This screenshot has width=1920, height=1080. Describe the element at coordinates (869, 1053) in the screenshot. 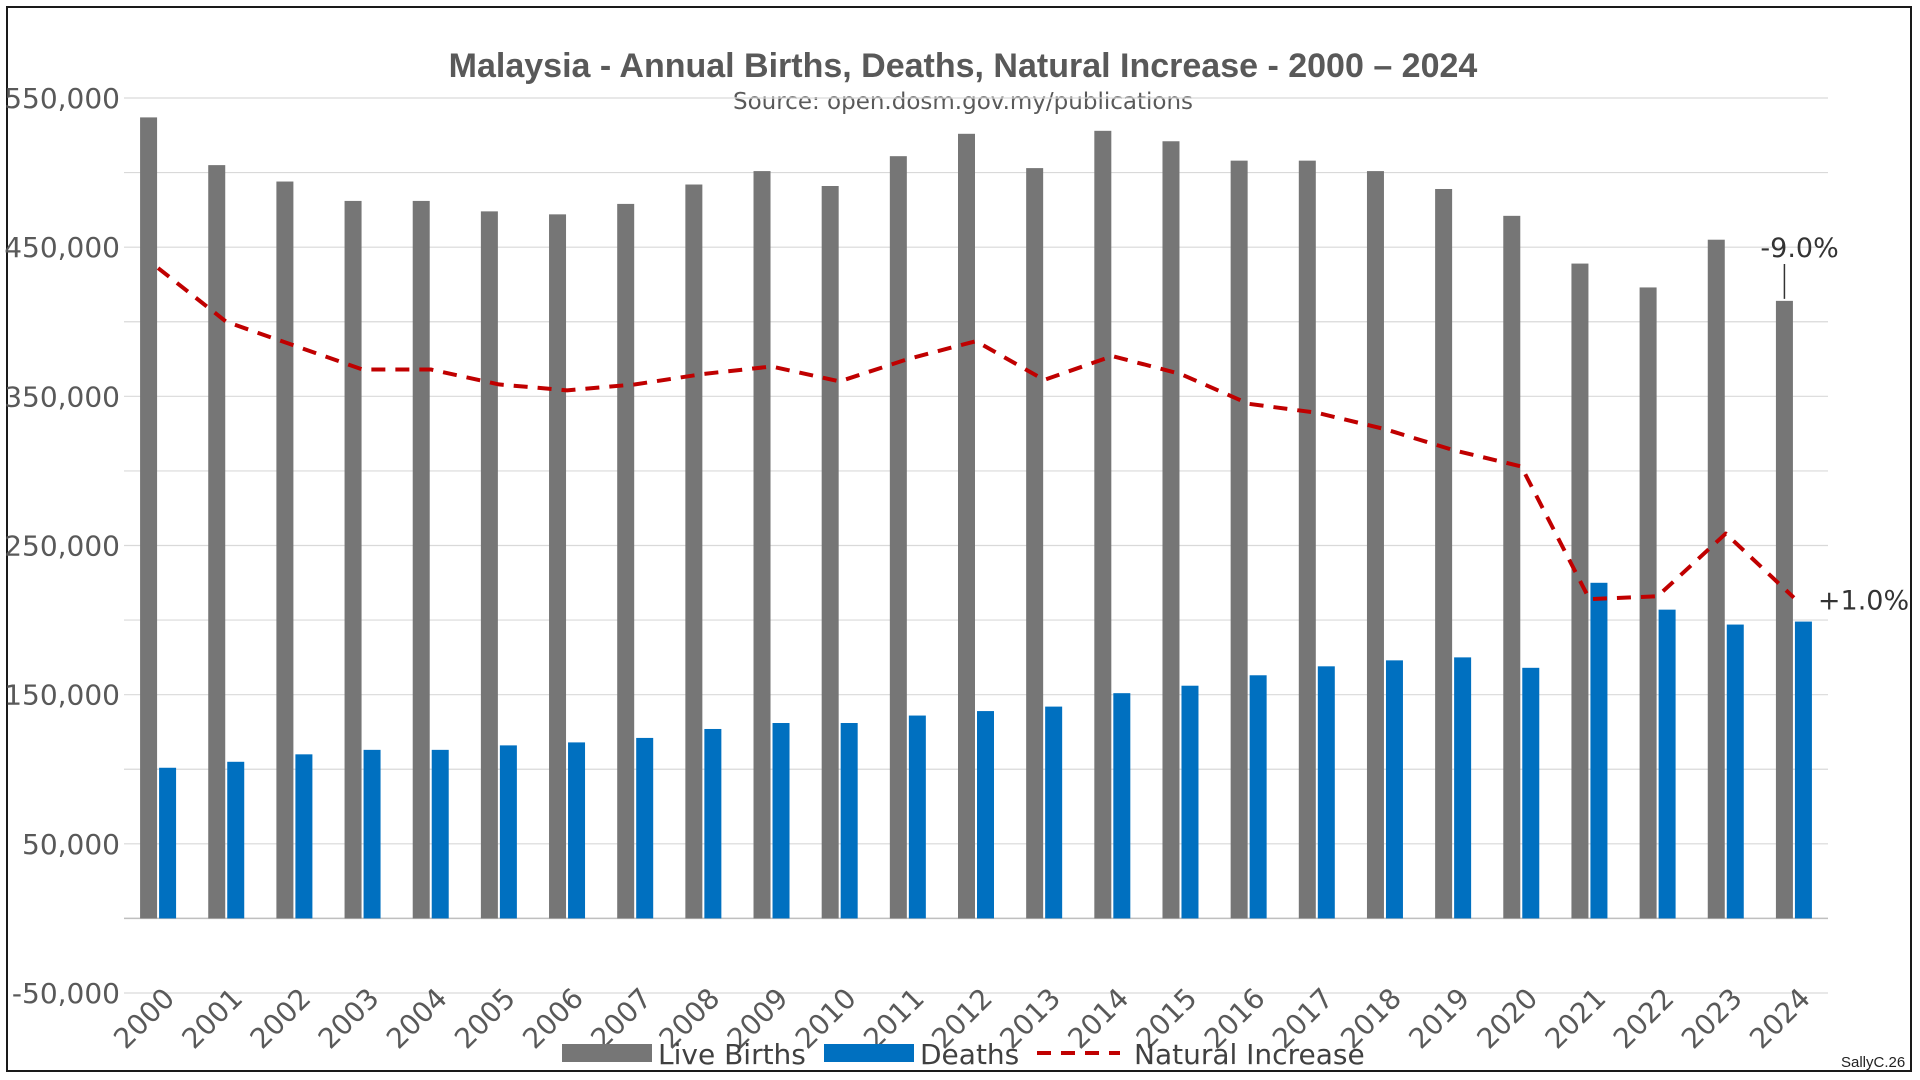

I see `legend-swatch-deaths` at that location.